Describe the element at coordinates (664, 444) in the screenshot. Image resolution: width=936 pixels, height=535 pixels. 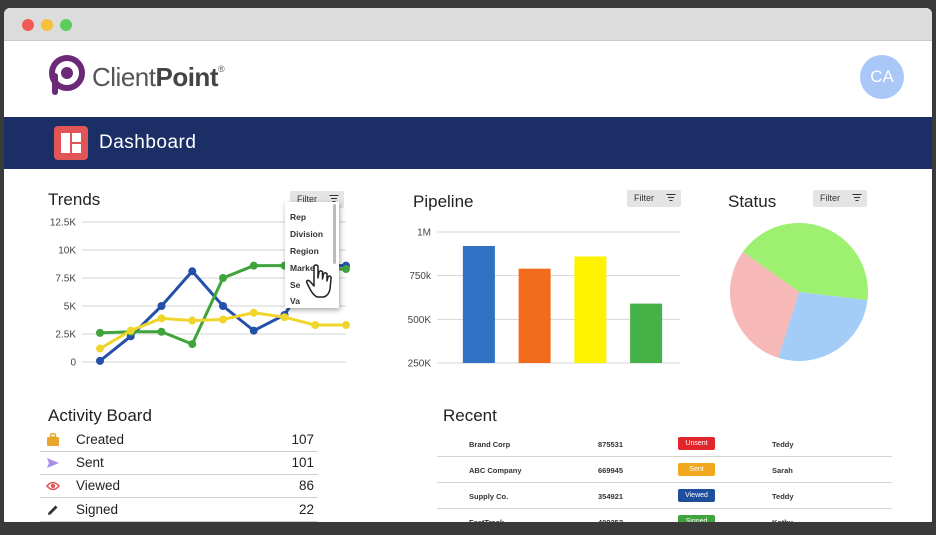
I see `recent-row: Brand Corp 875531 Unsent Teddy` at that location.